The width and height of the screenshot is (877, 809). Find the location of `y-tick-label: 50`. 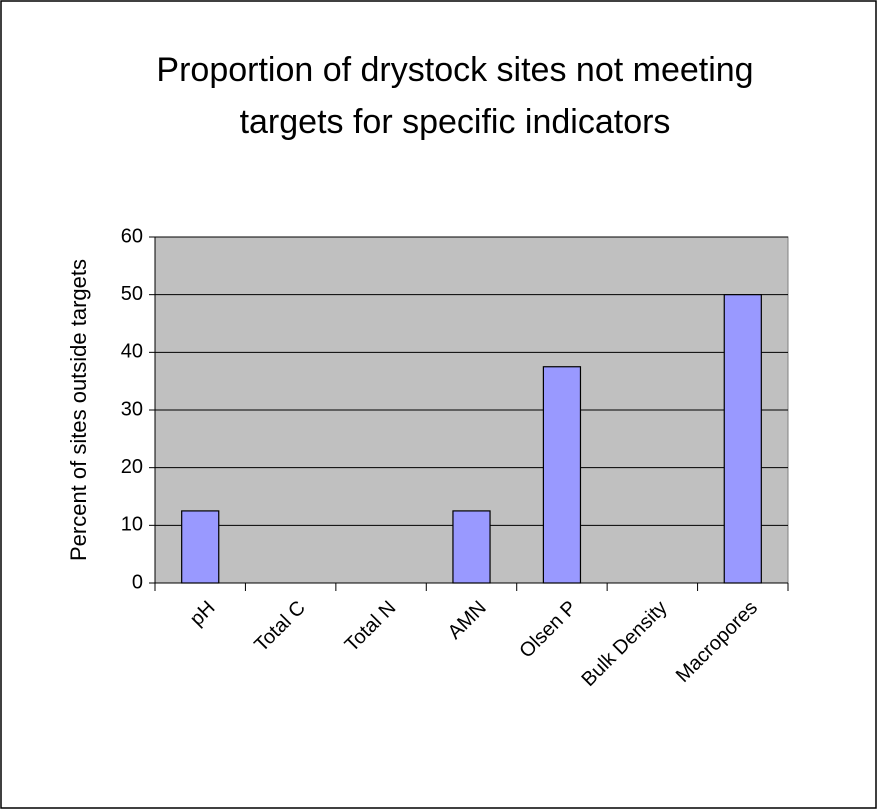

y-tick-label: 50 is located at coordinates (132, 294).